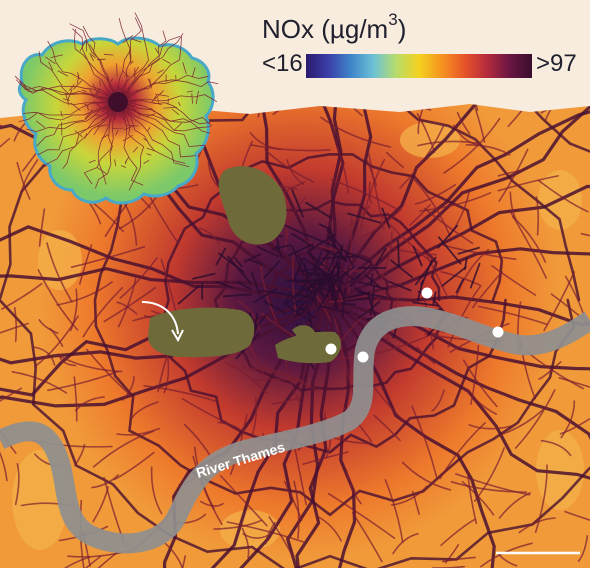 The width and height of the screenshot is (590, 568). I want to click on park-green, so click(304, 332).